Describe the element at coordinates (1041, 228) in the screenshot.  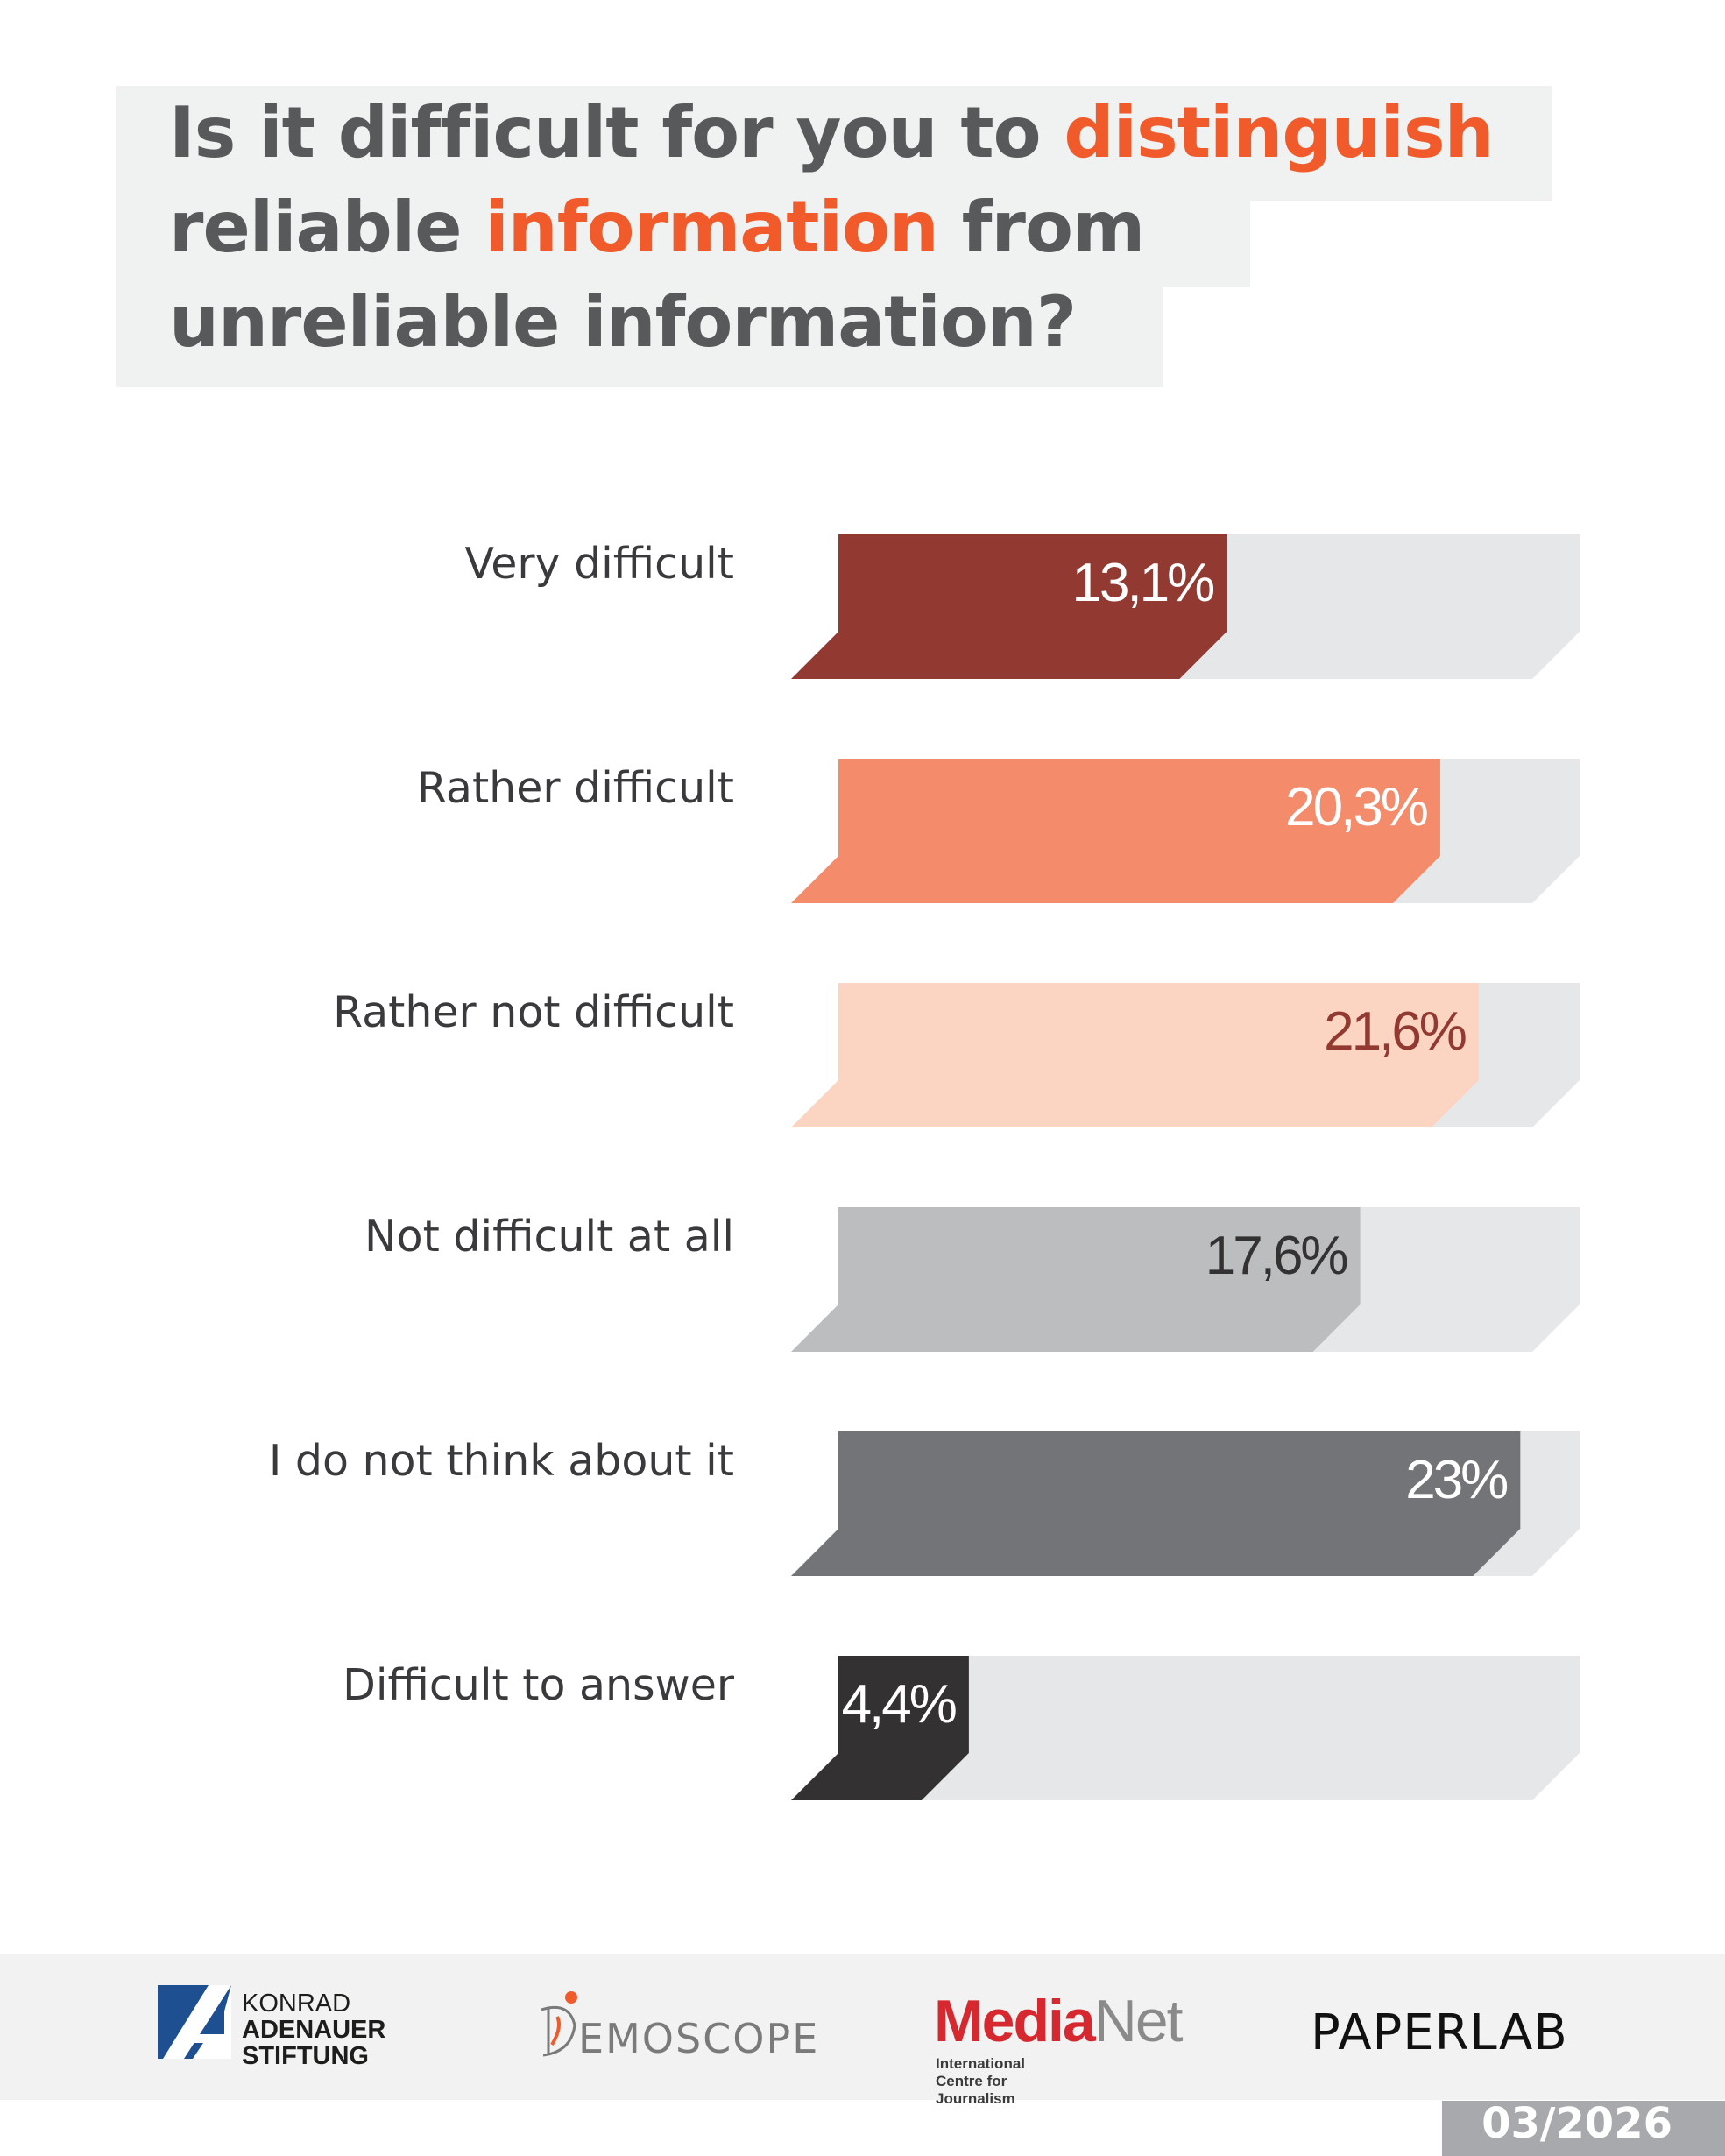
I see `title-text: from` at that location.